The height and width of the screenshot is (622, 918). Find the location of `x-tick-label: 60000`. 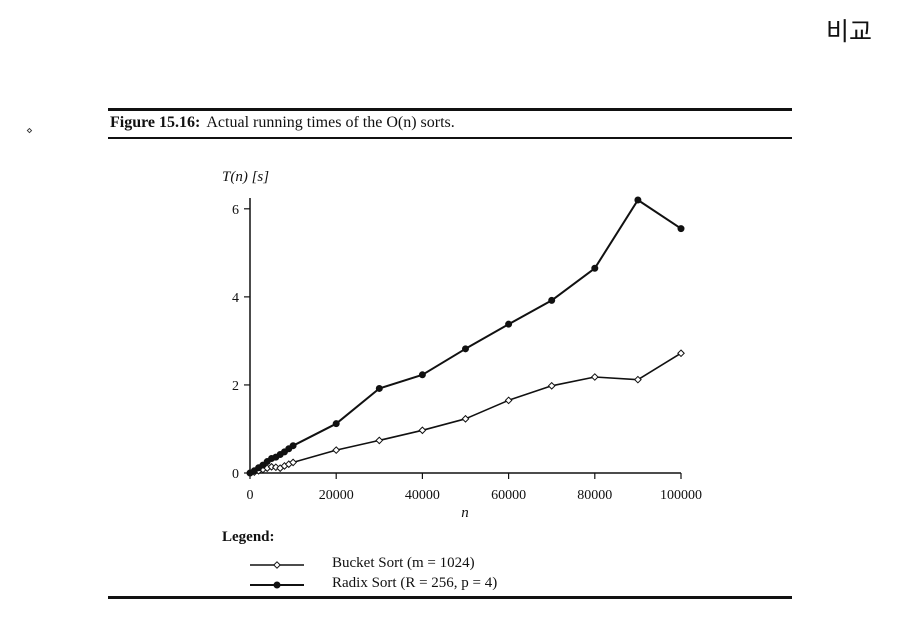

x-tick-label: 60000 is located at coordinates (508, 495).